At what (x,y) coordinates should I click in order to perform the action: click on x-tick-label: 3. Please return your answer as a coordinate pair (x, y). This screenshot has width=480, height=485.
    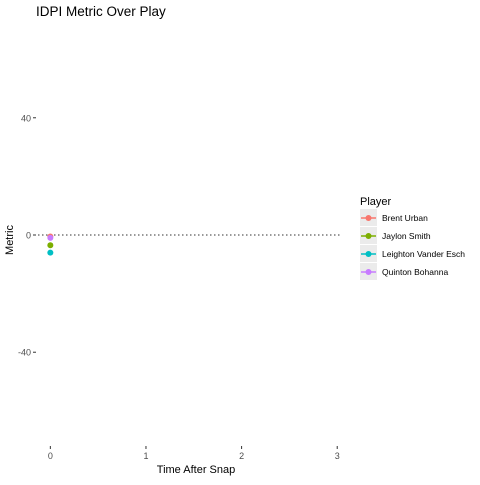
    Looking at the image, I should click on (337, 456).